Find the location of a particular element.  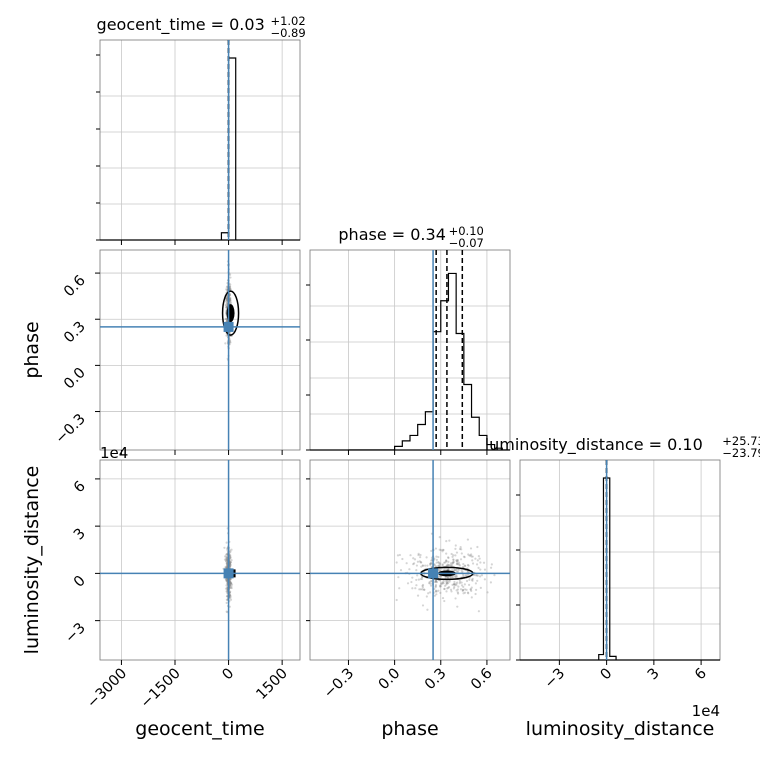

y-tick-label: 6 is located at coordinates (80, 487).